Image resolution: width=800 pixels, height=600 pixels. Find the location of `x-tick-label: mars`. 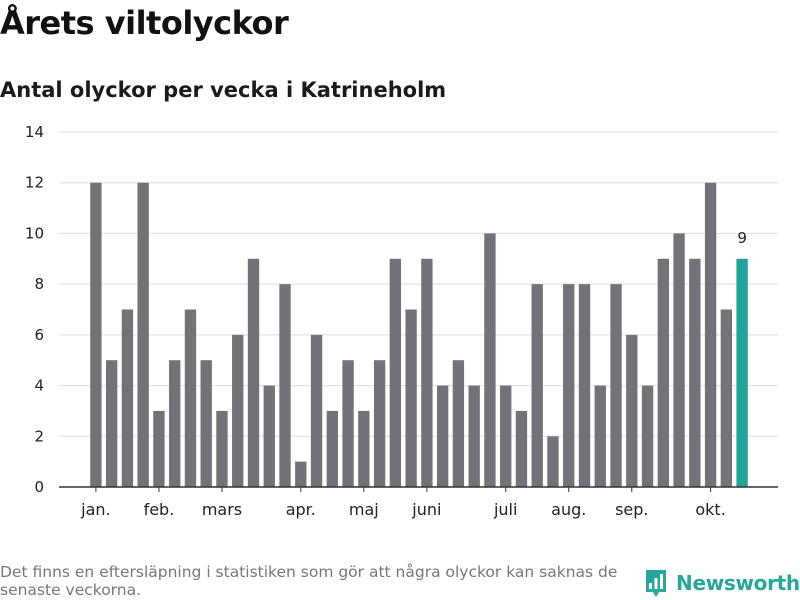

x-tick-label: mars is located at coordinates (222, 509).